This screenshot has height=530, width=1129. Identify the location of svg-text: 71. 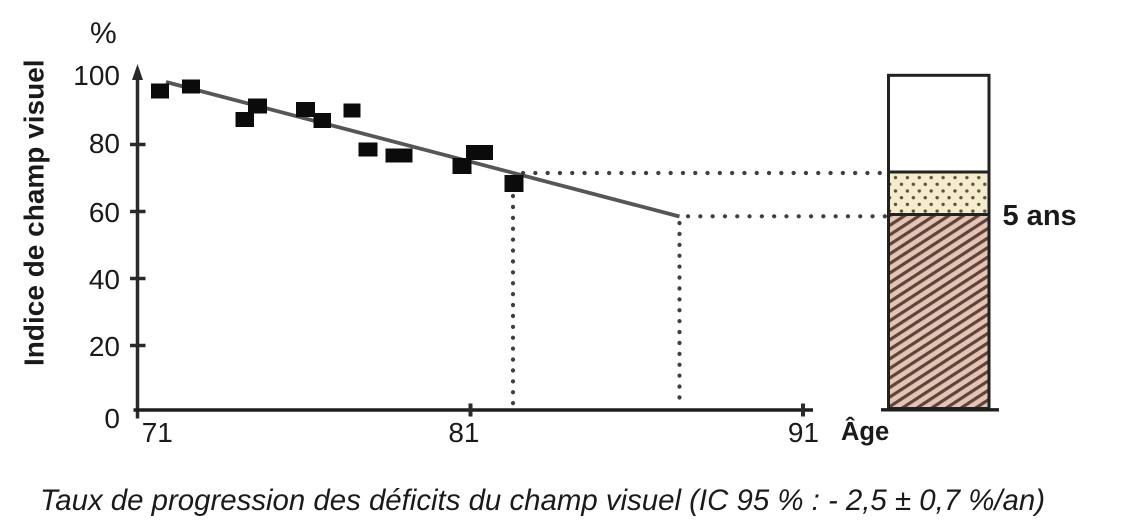
(157, 432).